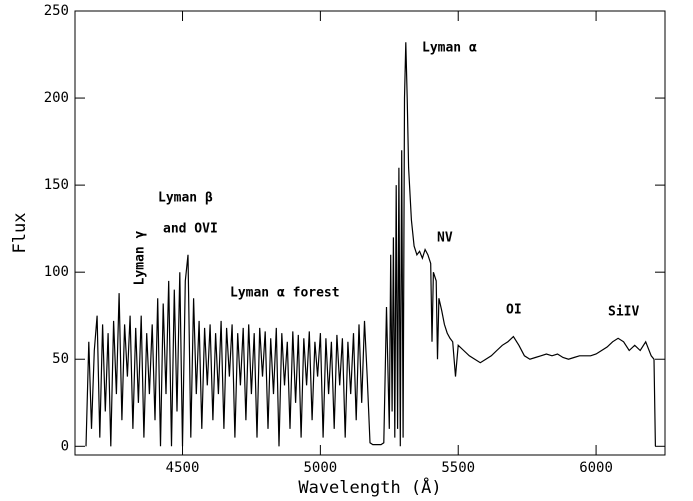  I want to click on annotation: Lyman γ, so click(140, 257).